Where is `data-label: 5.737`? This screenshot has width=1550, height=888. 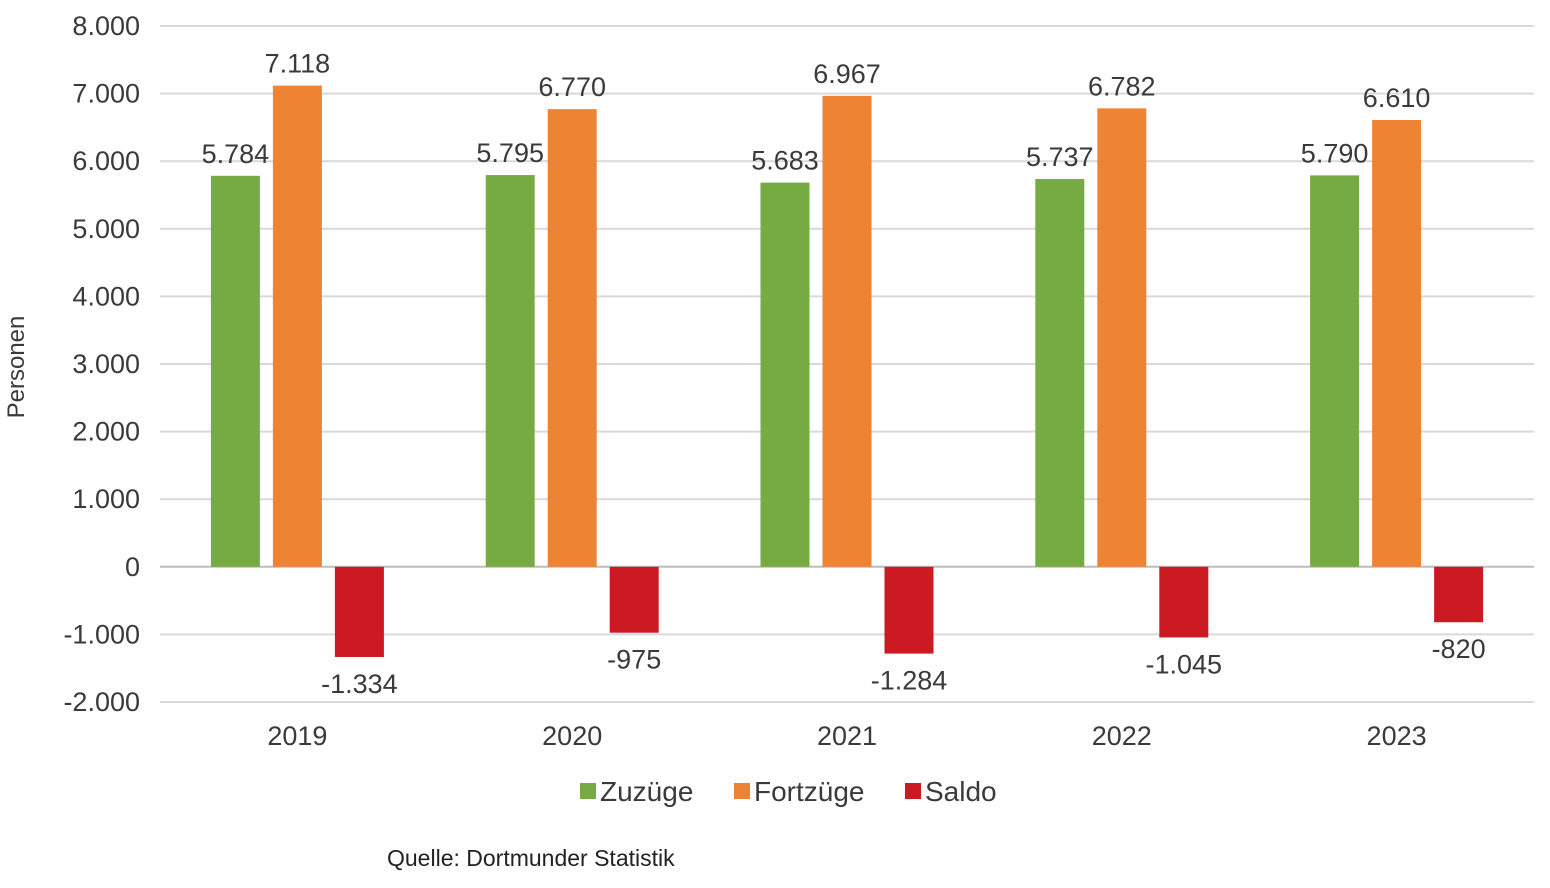 data-label: 5.737 is located at coordinates (1060, 157).